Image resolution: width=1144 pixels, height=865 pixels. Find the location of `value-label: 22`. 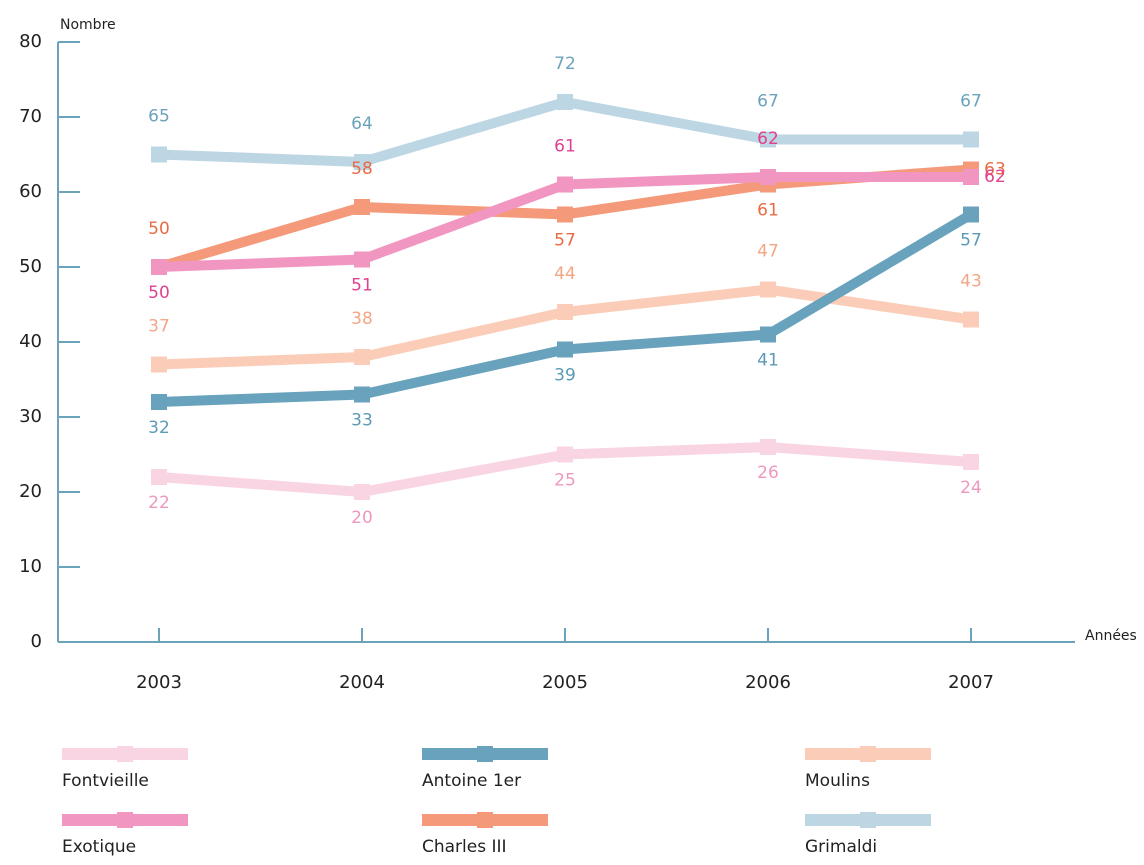

value-label: 22 is located at coordinates (159, 503).